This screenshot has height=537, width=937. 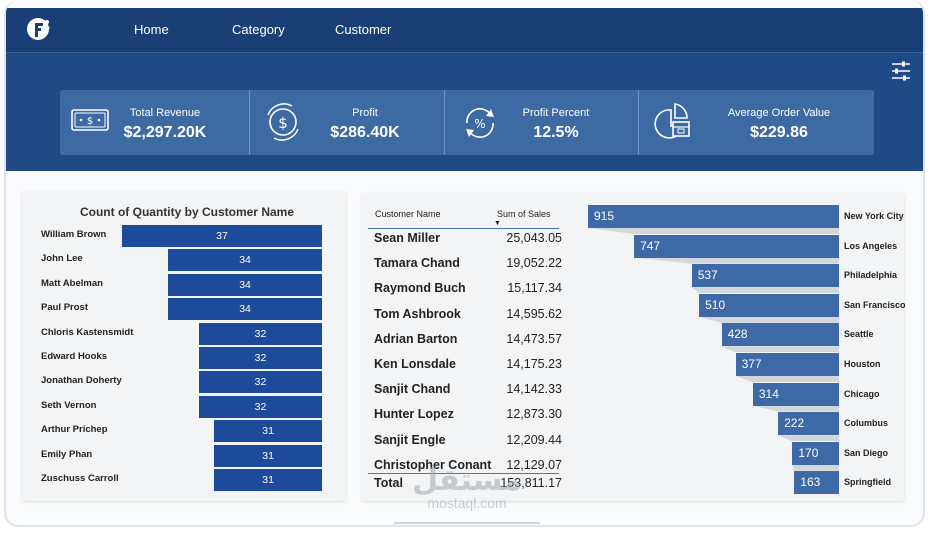 What do you see at coordinates (184, 333) in the screenshot?
I see `bar-row: Chloris Kastensmidt 32` at bounding box center [184, 333].